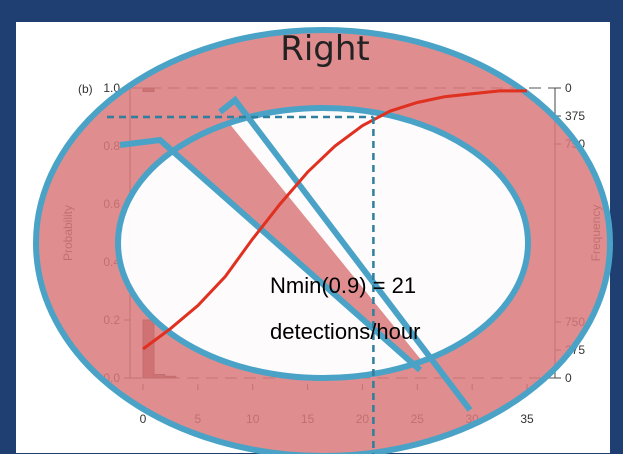  Describe the element at coordinates (85, 89) in the screenshot. I see `panel-label: (b)` at that location.